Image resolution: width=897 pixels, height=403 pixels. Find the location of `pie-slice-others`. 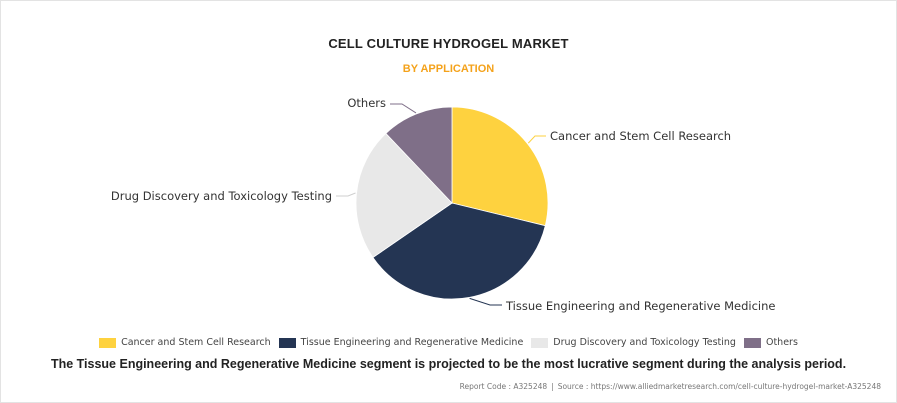

pie-slice-others is located at coordinates (419, 155).